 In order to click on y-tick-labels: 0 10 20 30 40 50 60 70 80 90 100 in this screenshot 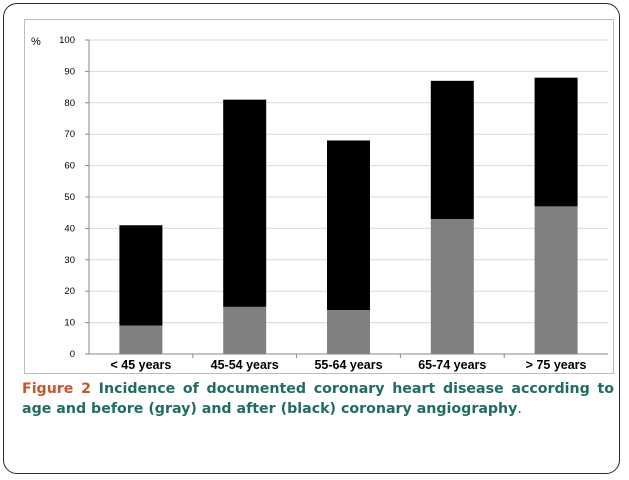, I will do `click(67, 197)`.